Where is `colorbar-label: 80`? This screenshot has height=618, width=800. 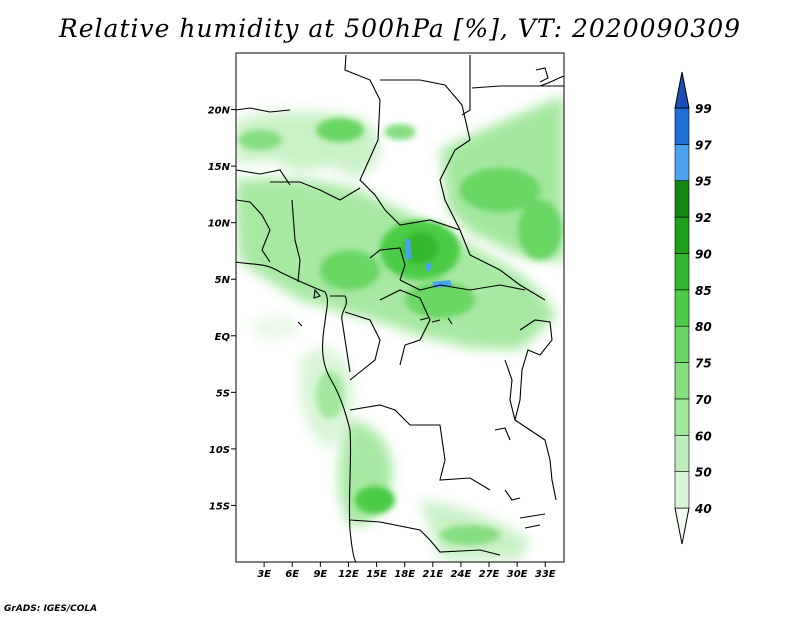 colorbar-label: 80 is located at coordinates (703, 327).